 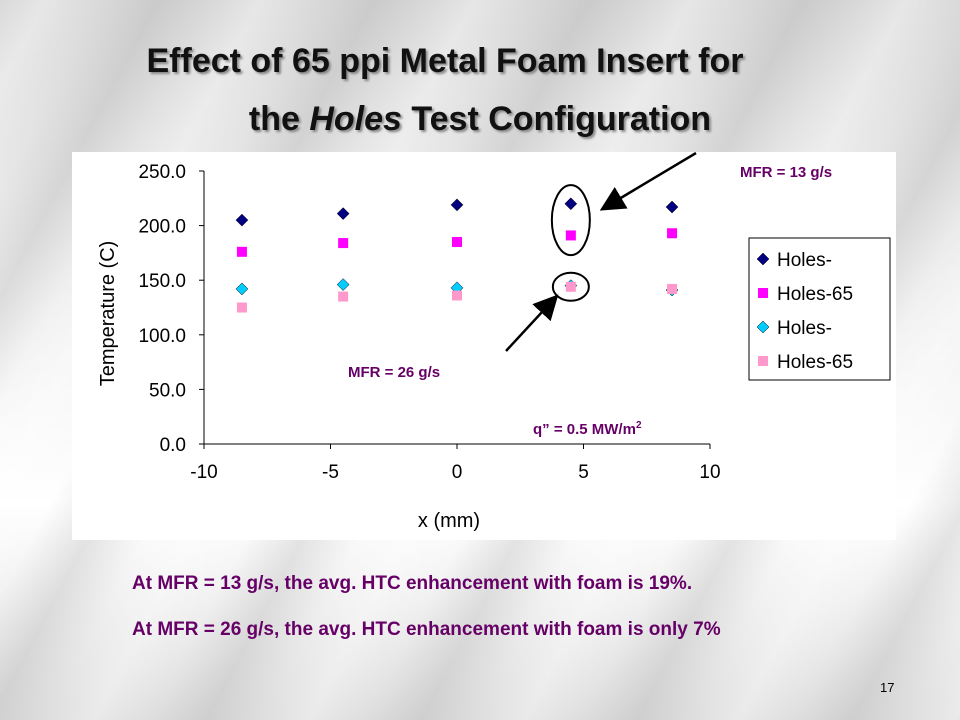 I want to click on series-2-points, so click(x=457, y=242).